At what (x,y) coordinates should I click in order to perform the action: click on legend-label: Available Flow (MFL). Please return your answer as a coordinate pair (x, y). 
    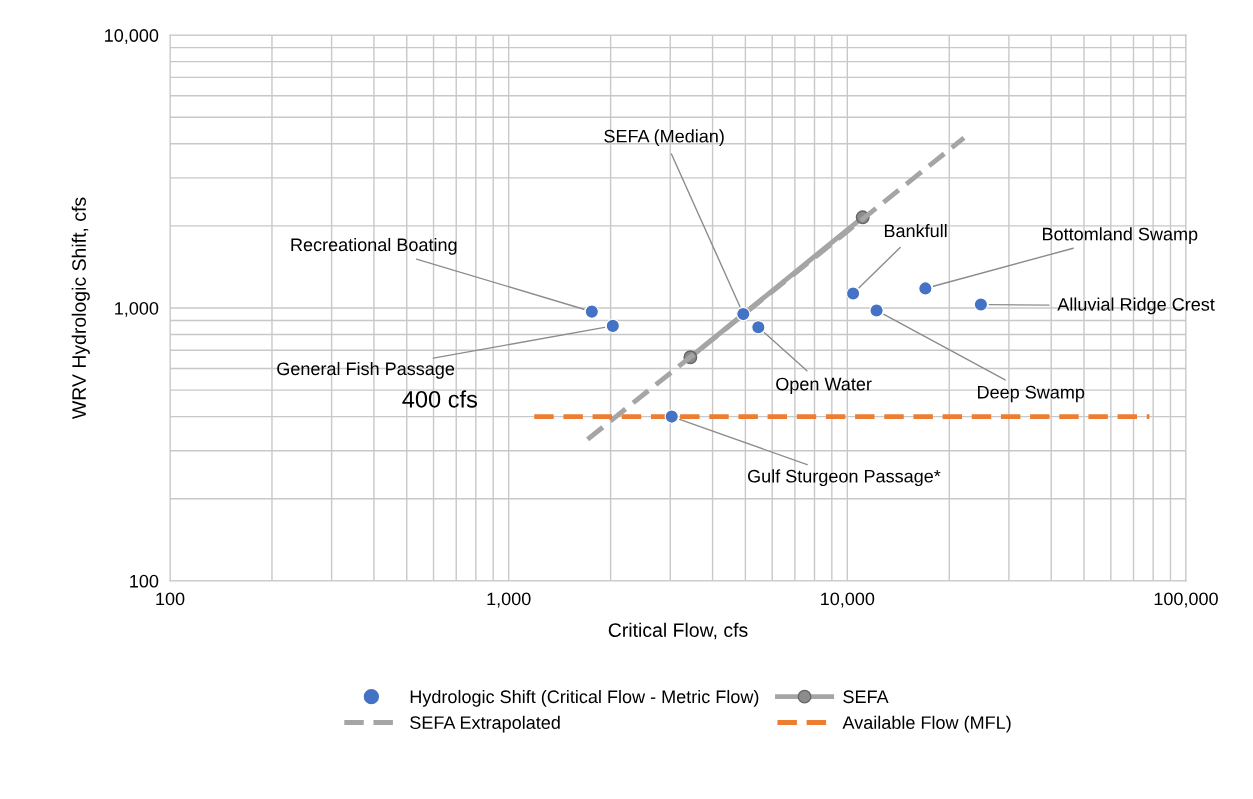
    Looking at the image, I should click on (926, 724).